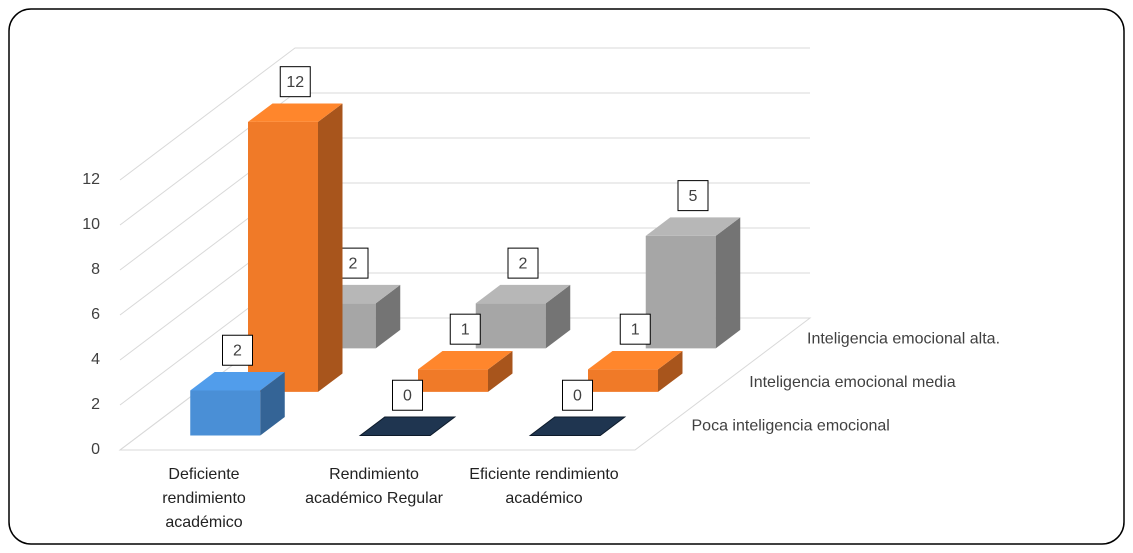 The height and width of the screenshot is (553, 1133). I want to click on value-label: 5, so click(693, 196).